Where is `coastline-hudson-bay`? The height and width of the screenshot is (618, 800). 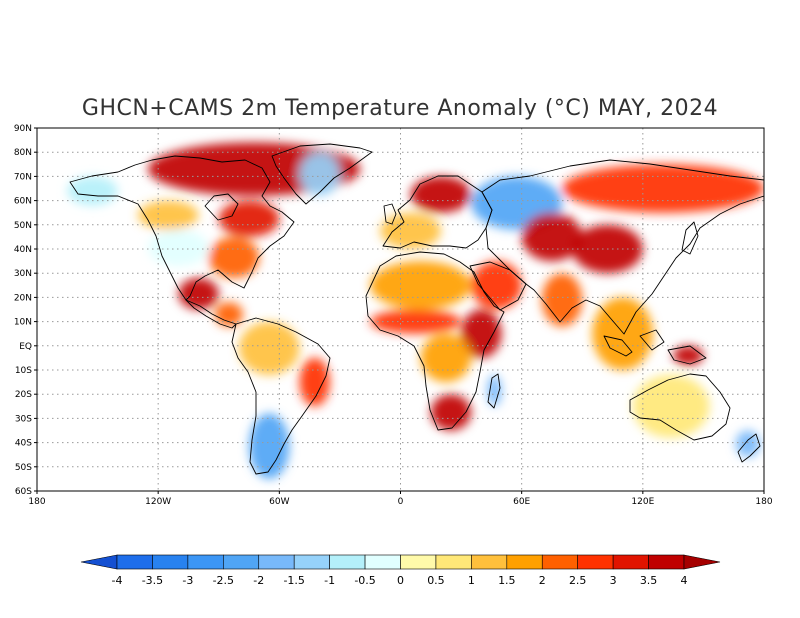
coastline-hudson-bay is located at coordinates (221, 207).